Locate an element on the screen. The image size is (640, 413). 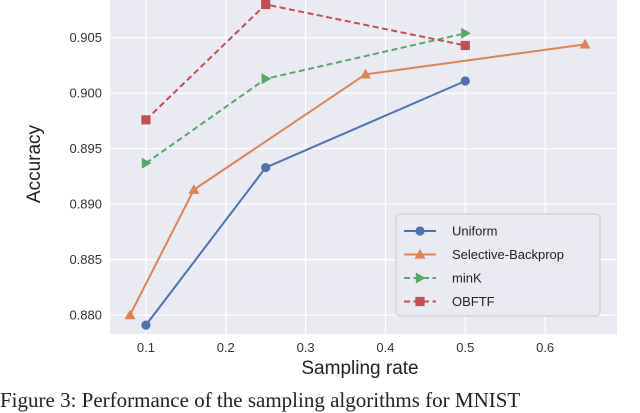
legend-marker-selective-backprop is located at coordinates (420, 253).